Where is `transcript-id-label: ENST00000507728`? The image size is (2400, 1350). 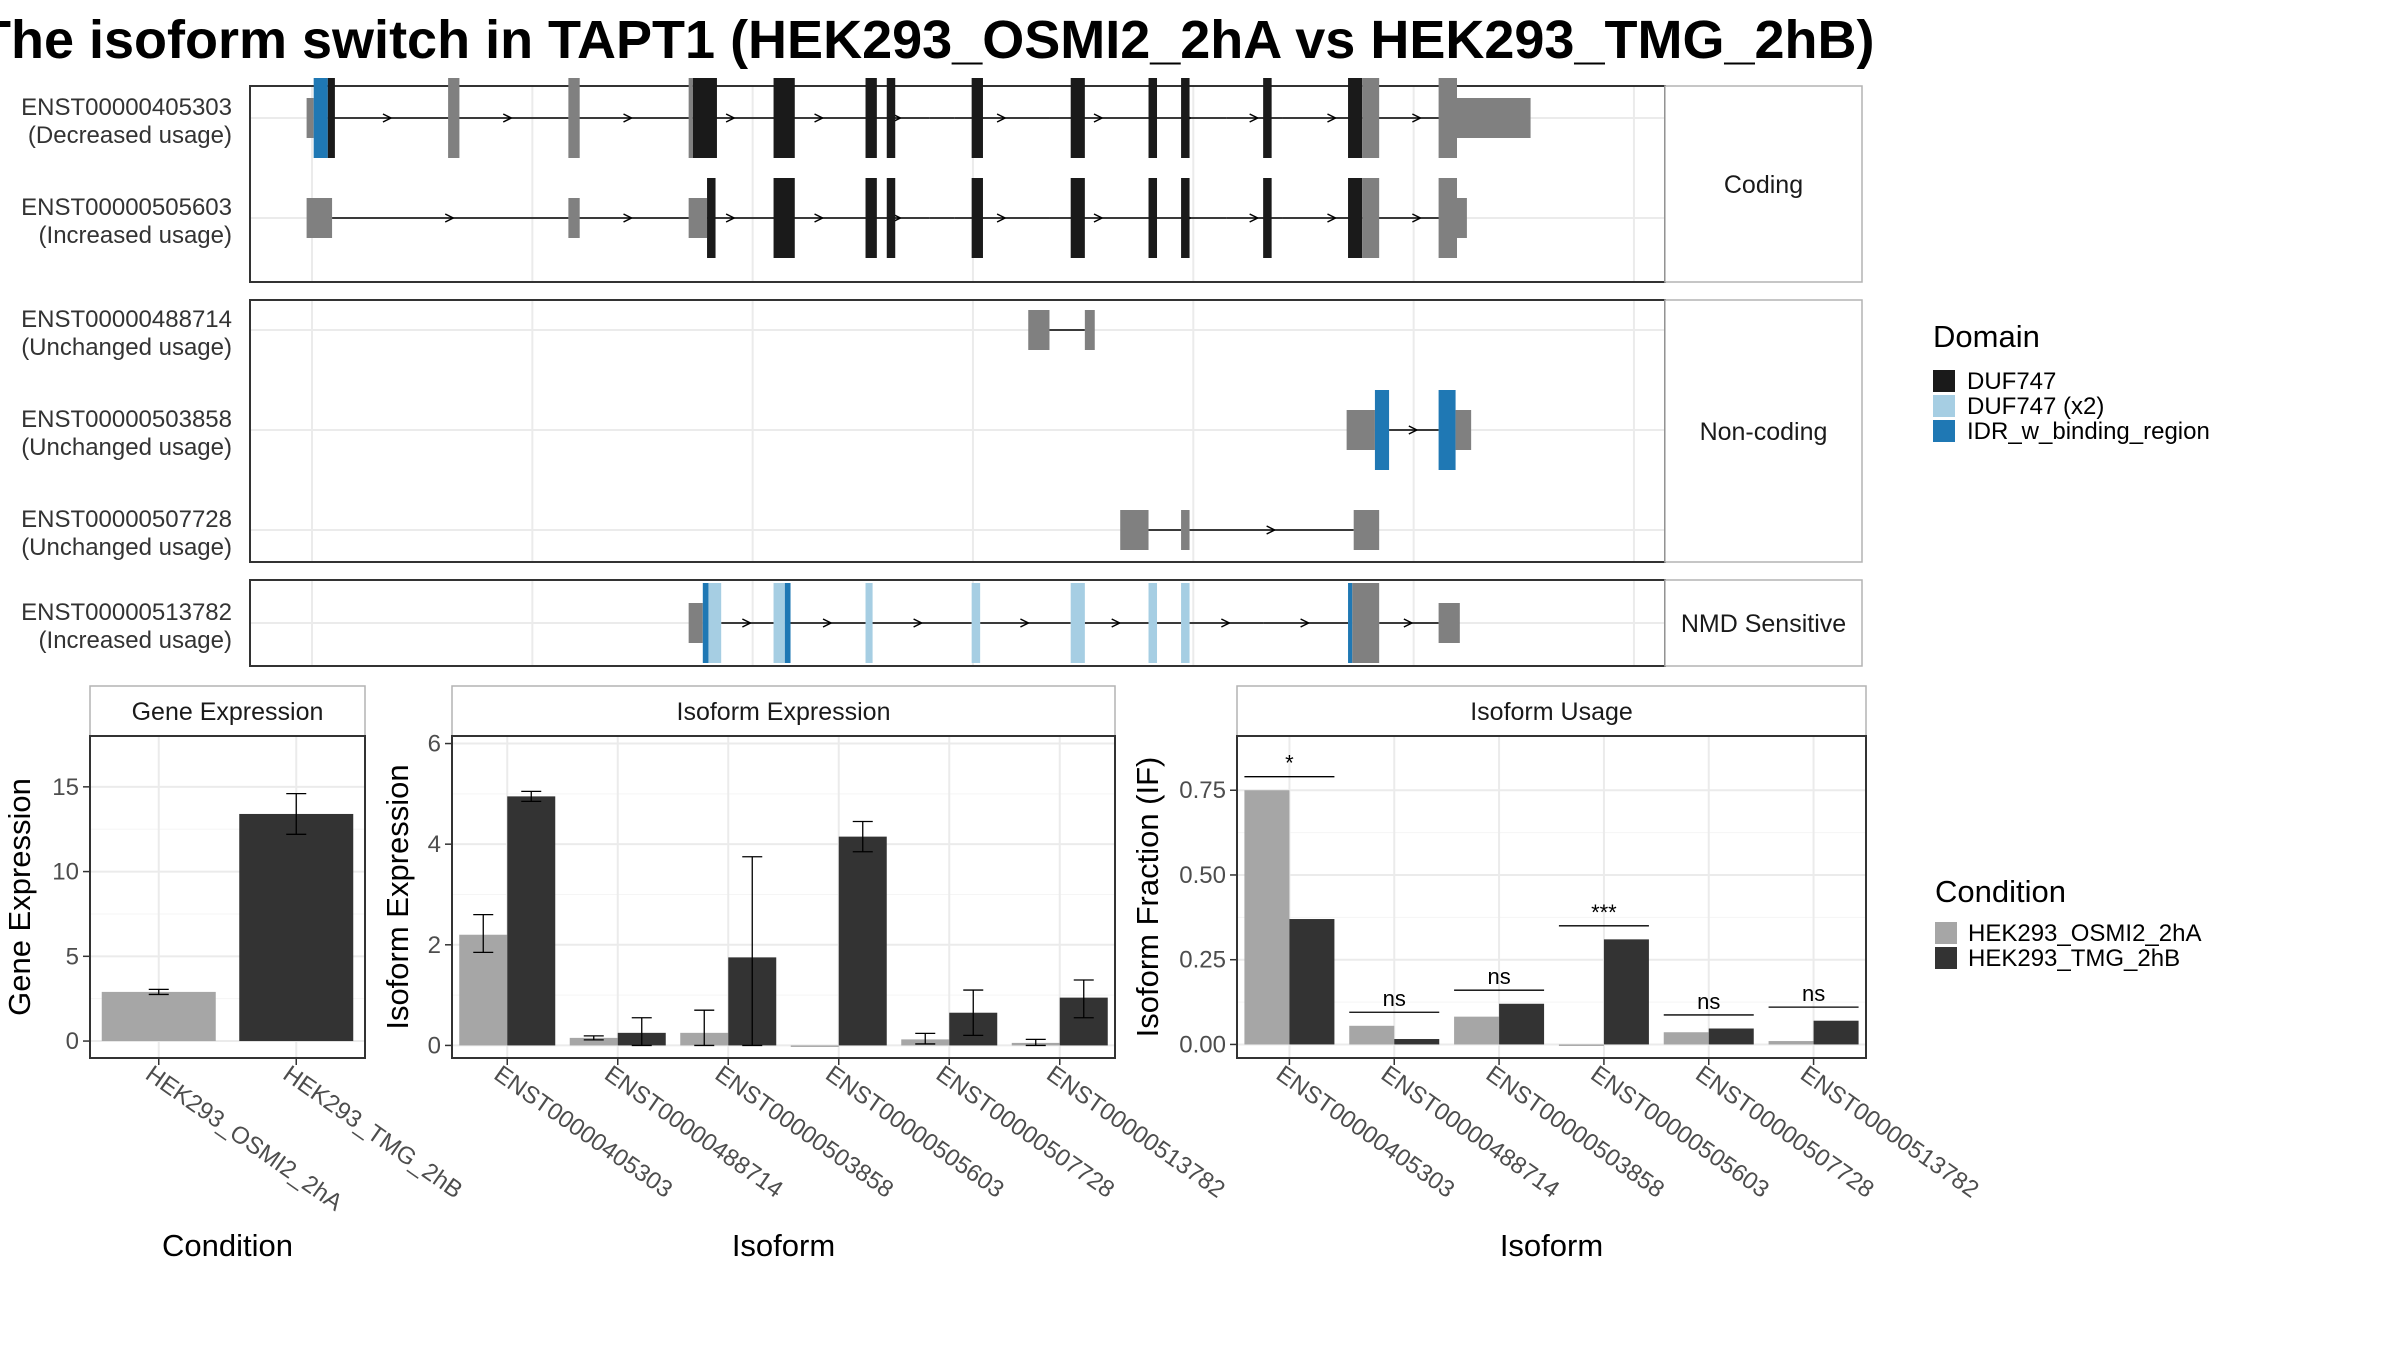
transcript-id-label: ENST00000507728 is located at coordinates (126, 519).